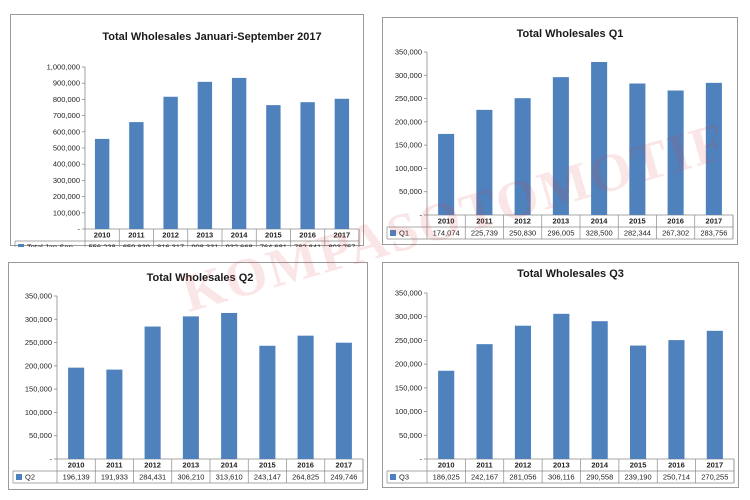 Image resolution: width=750 pixels, height=500 pixels. I want to click on chart-title: Total Wholesales Q1, so click(570, 34).